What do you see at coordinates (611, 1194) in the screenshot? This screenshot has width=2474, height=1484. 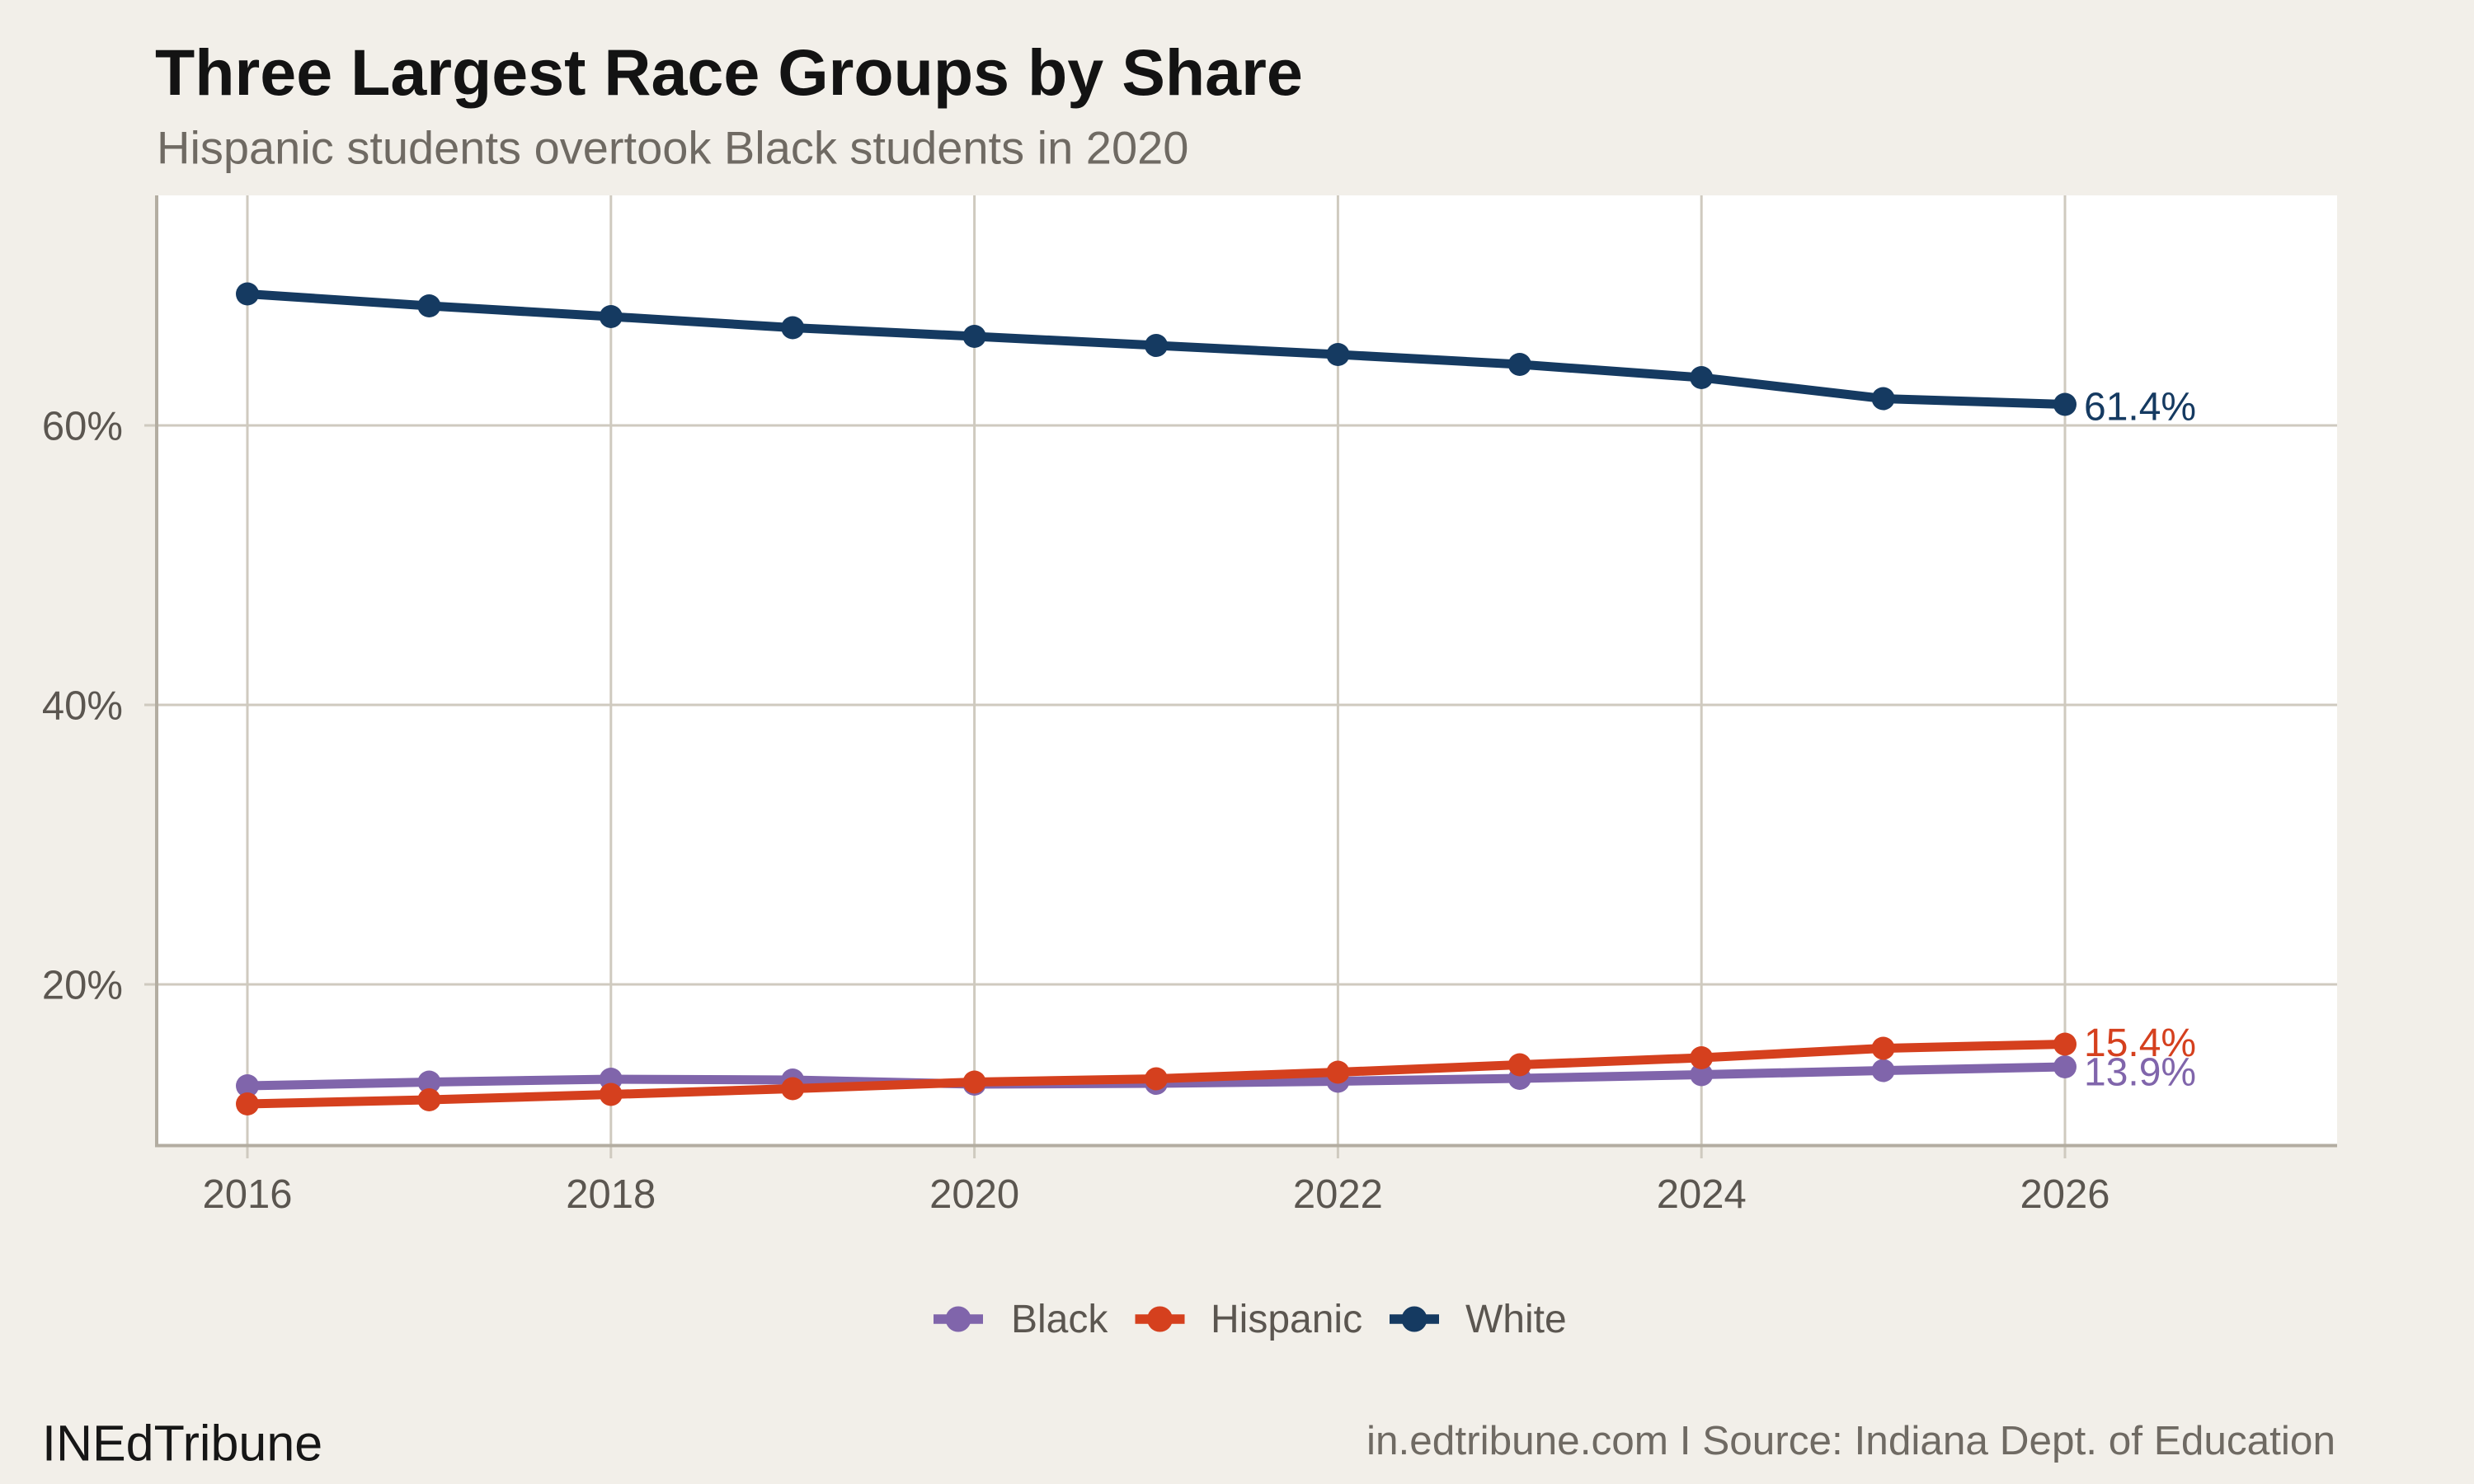 I see `svg-text: 2018` at bounding box center [611, 1194].